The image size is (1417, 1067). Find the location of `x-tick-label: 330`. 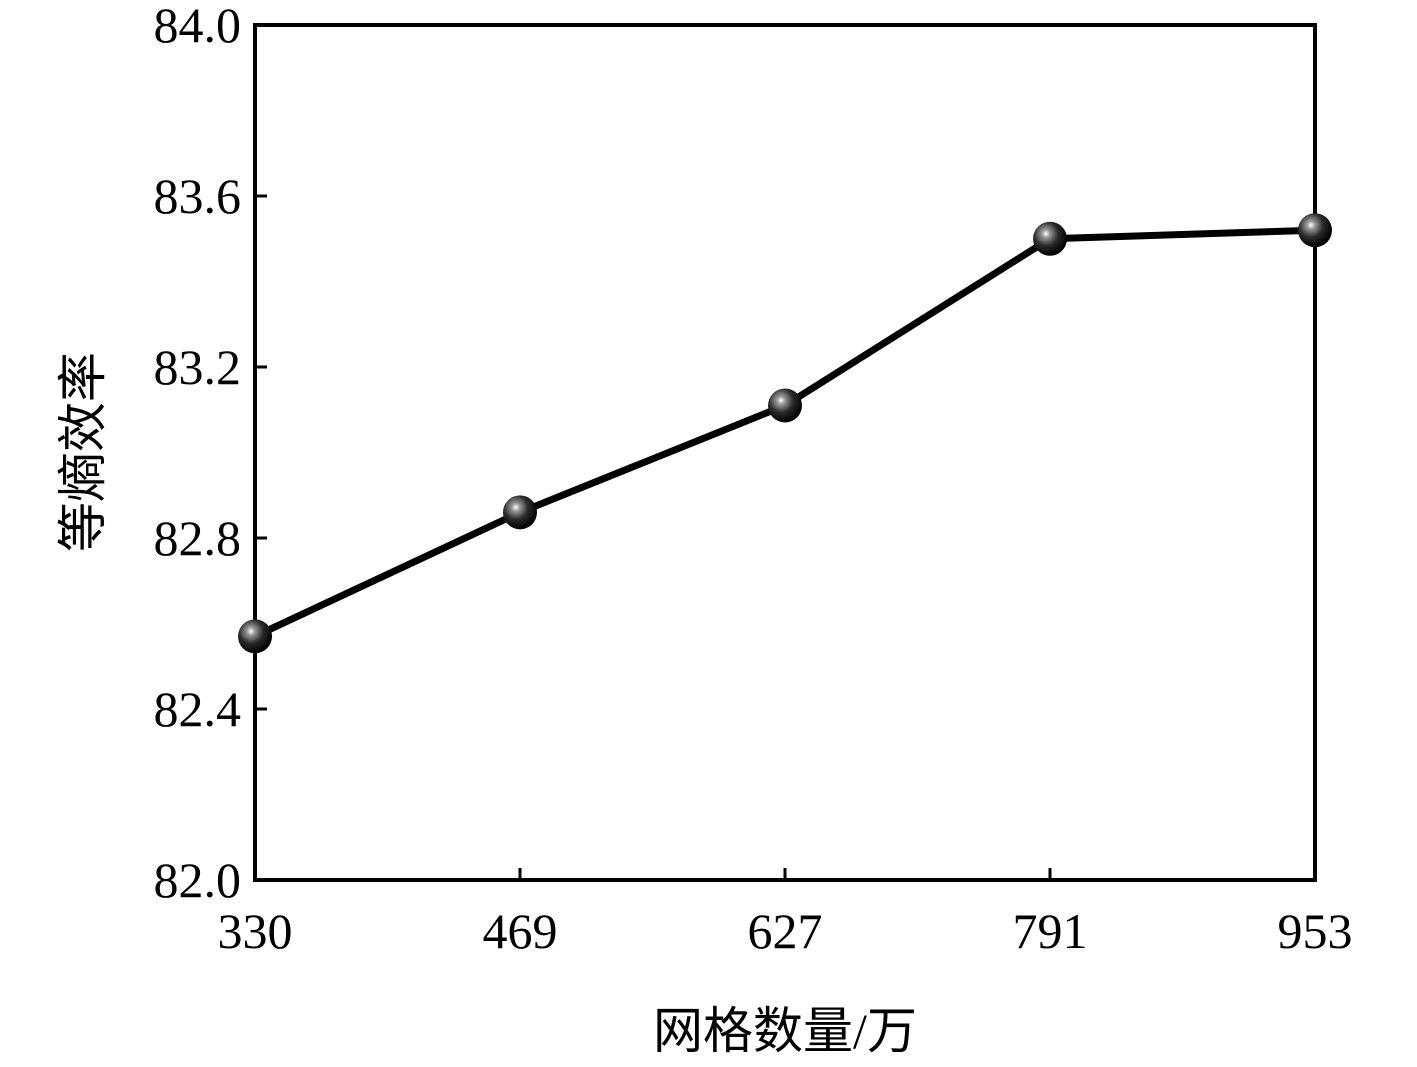

x-tick-label: 330 is located at coordinates (255, 931).